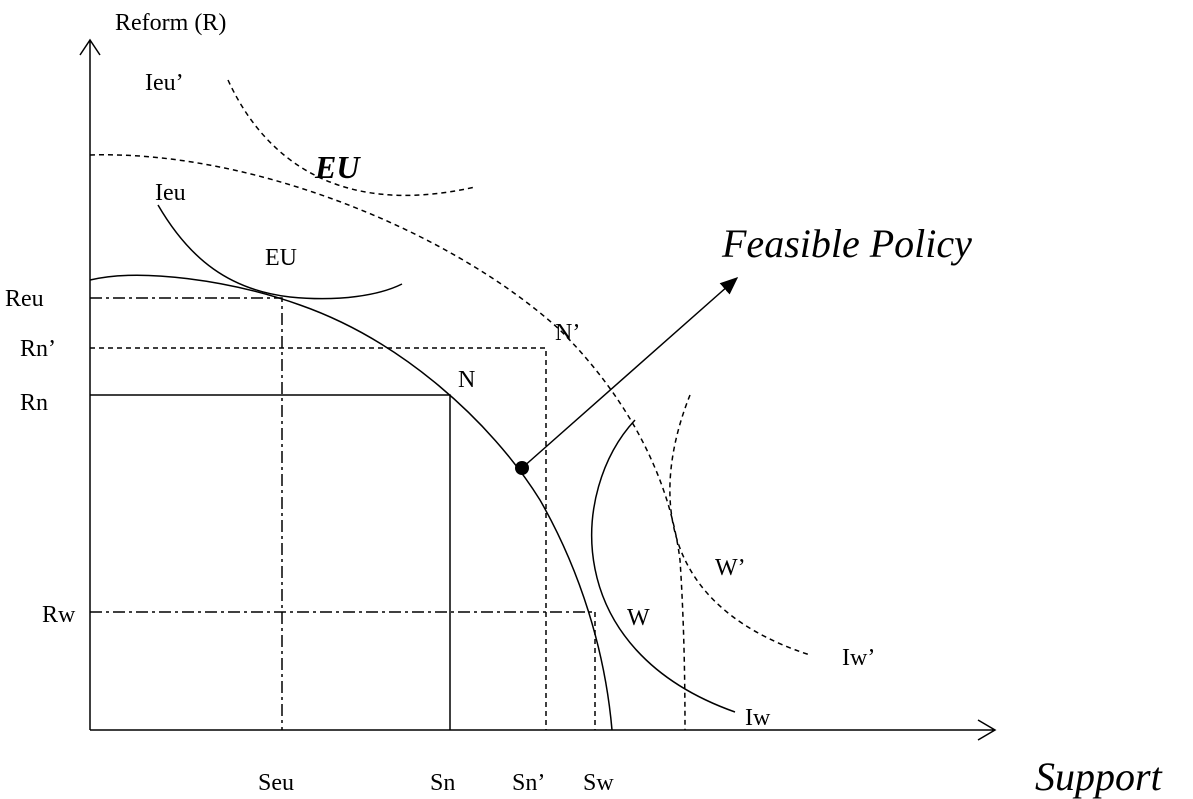 Image resolution: width=1193 pixels, height=799 pixels. Describe the element at coordinates (34, 403) in the screenshot. I see `y-level: Rn` at that location.